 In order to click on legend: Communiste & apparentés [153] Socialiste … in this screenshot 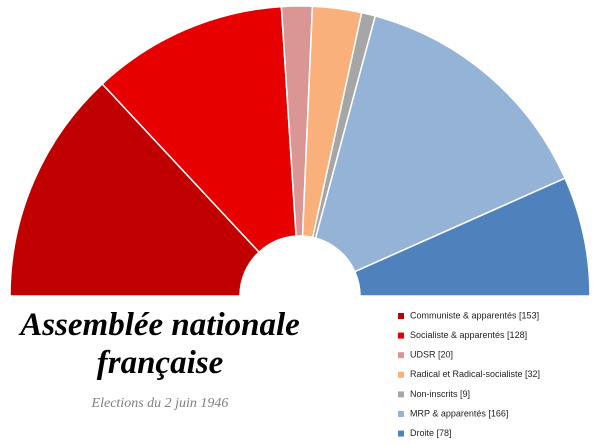, I will do `click(469, 374)`.